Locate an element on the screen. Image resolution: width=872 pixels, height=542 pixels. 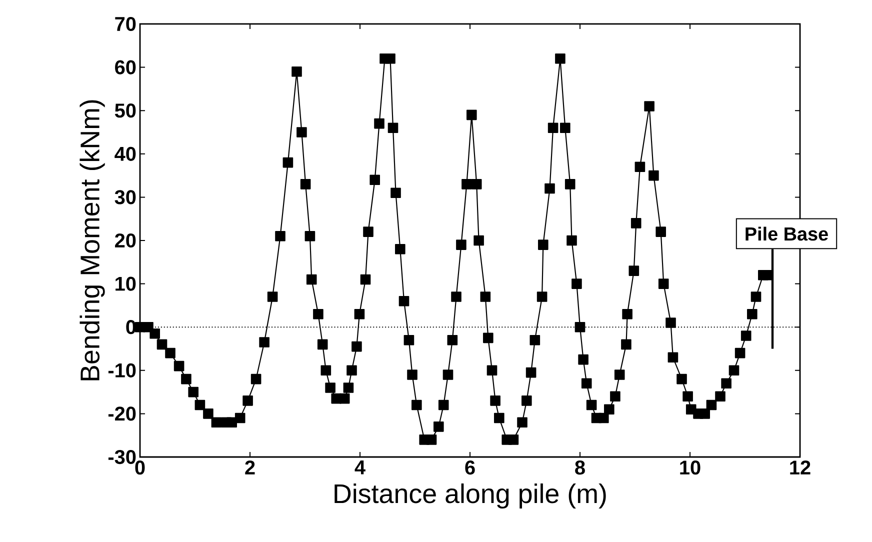
y-tick-label: -10 is located at coordinates (122, 370).